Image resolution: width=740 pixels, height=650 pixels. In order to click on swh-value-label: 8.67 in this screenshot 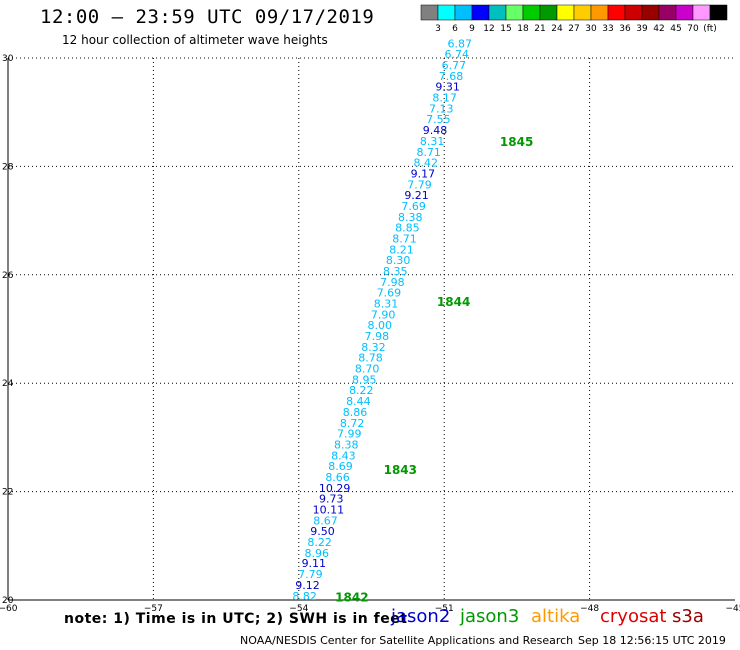, I will do `click(325, 520)`.